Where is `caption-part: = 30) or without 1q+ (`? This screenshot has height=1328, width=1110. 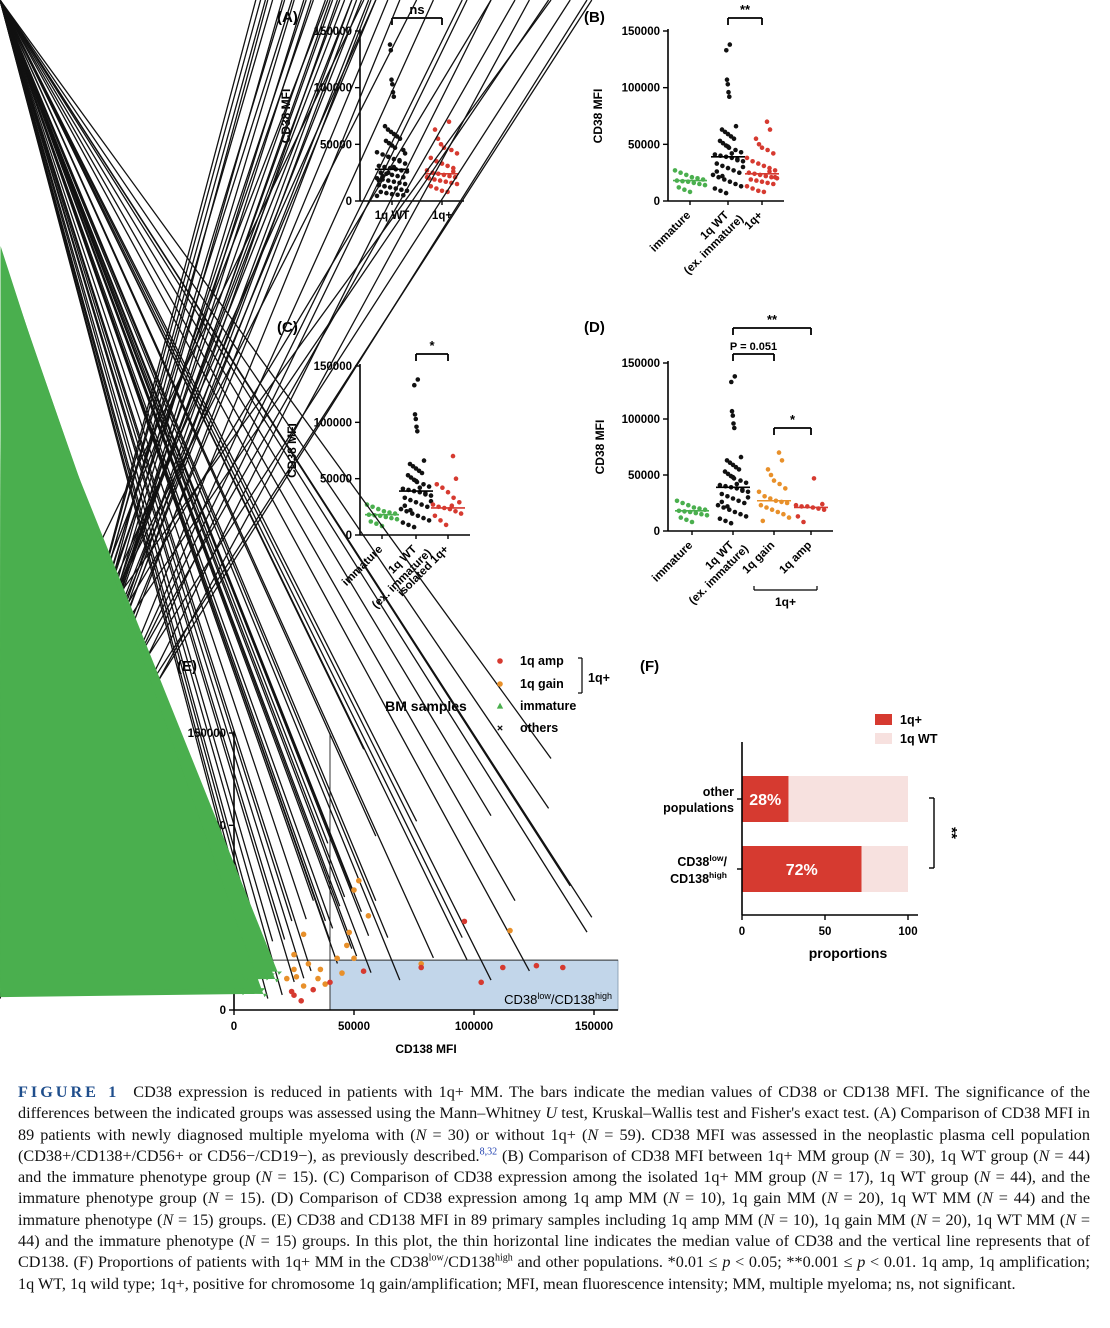
caption-part: = 30) or without 1q+ ( is located at coordinates (507, 1134).